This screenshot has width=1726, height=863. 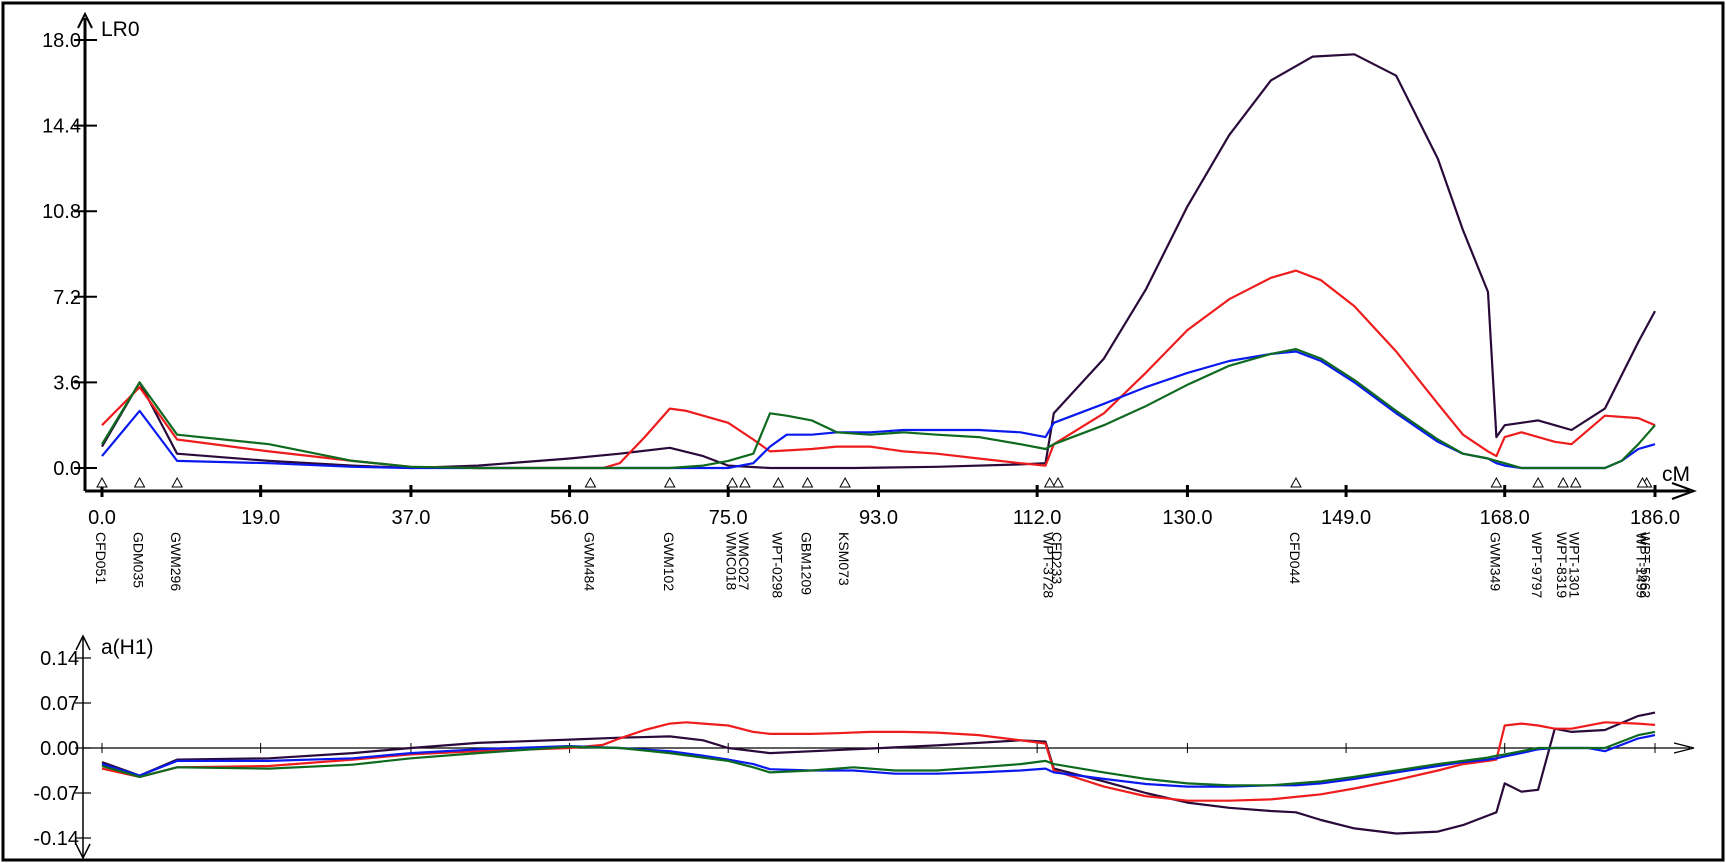 I want to click on effect-y-axis-arrow-down, so click(x=83, y=851).